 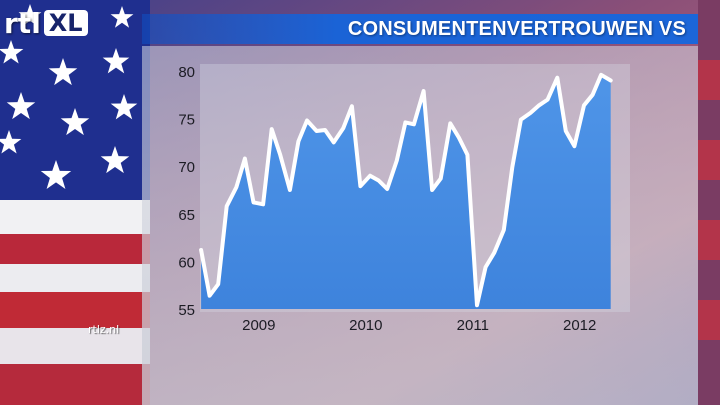 I want to click on channel-logo: rtl XL, so click(x=46, y=23).